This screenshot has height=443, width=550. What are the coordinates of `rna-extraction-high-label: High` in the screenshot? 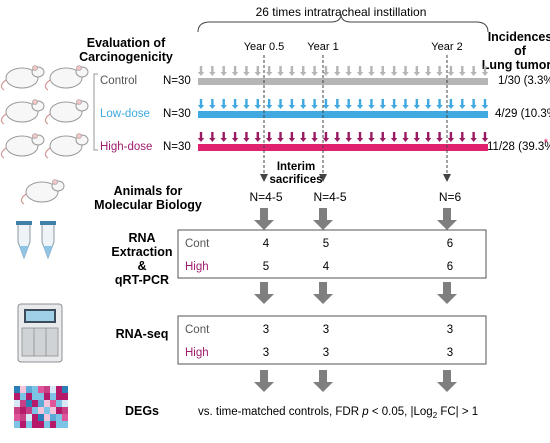 It's located at (197, 267).